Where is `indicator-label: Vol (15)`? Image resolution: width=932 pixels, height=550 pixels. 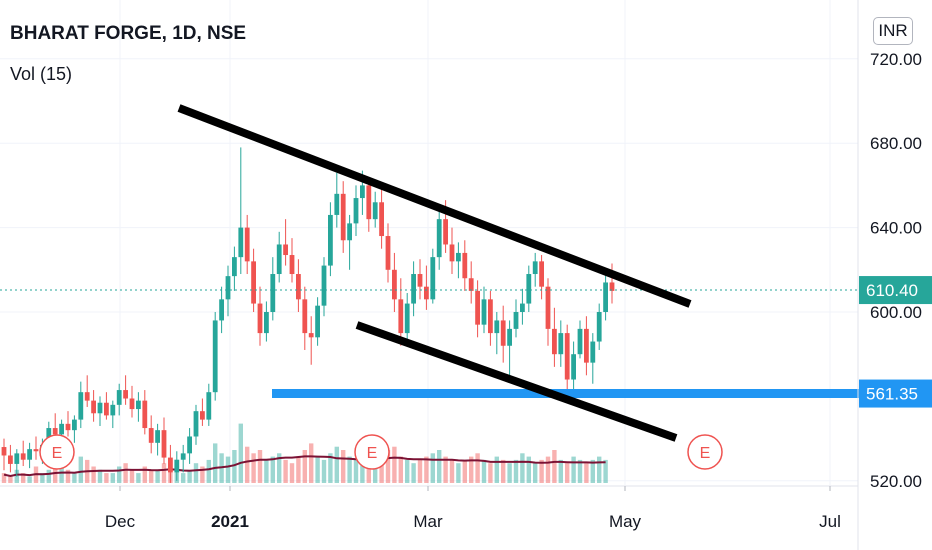 indicator-label: Vol (15) is located at coordinates (41, 74).